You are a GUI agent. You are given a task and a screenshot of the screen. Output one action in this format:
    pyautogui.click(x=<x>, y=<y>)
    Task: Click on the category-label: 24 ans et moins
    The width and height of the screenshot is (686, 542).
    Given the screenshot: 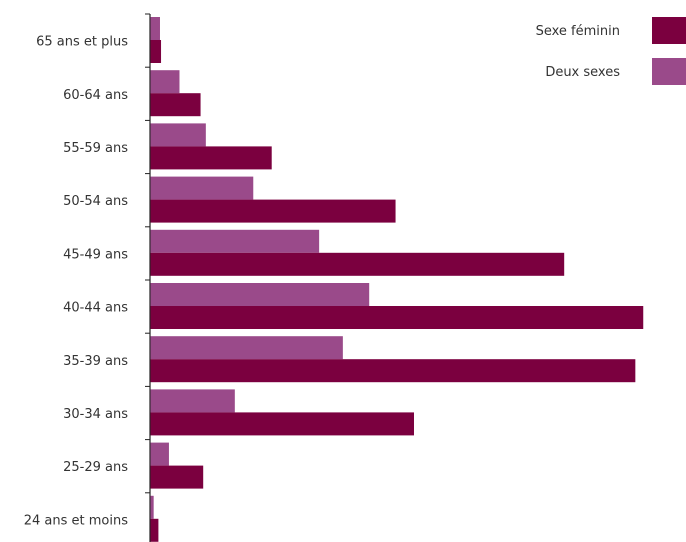 What is the action you would take?
    pyautogui.click(x=76, y=520)
    